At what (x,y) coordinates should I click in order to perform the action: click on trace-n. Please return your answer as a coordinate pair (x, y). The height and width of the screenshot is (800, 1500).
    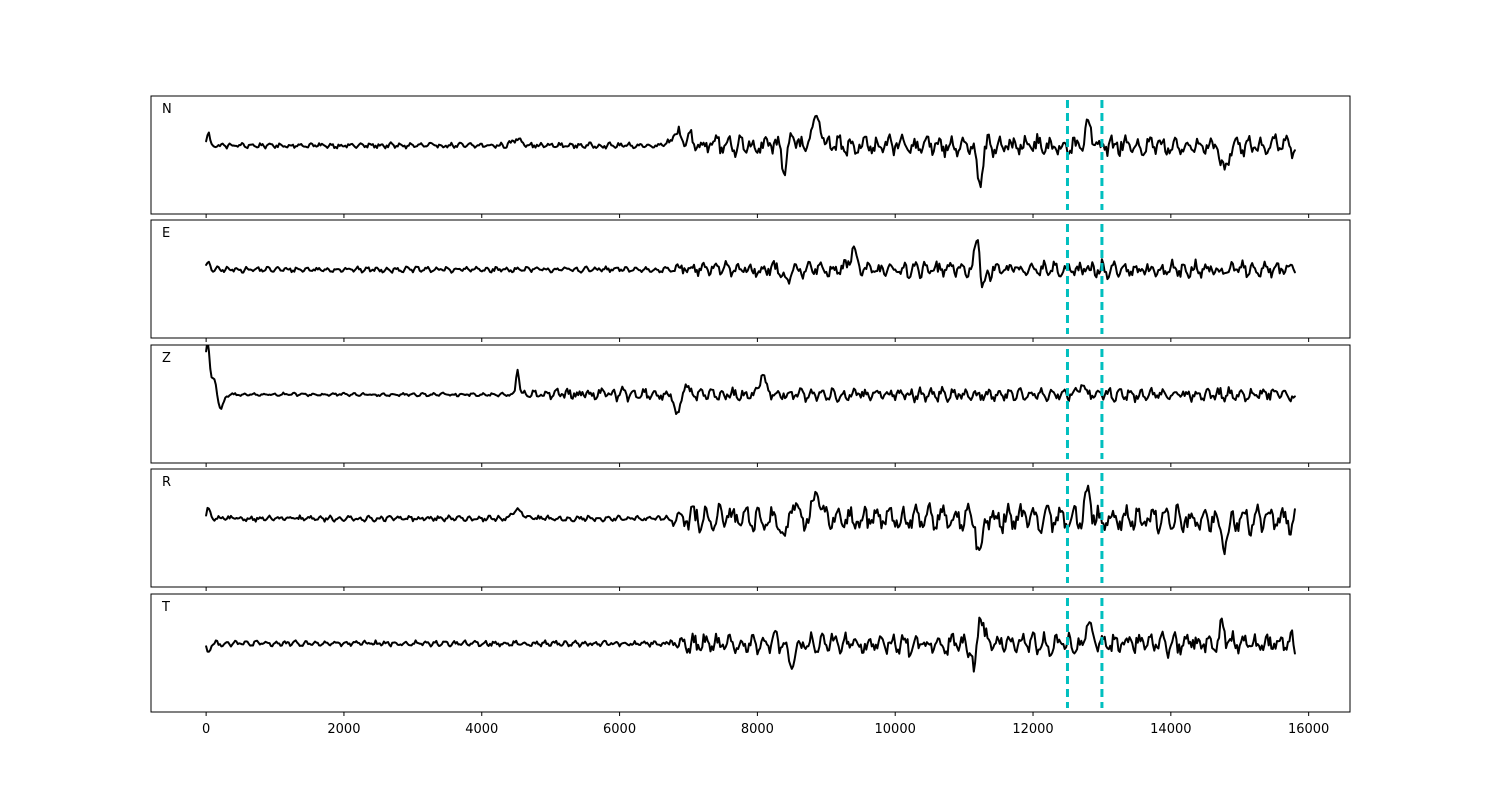
    Looking at the image, I should click on (750, 151).